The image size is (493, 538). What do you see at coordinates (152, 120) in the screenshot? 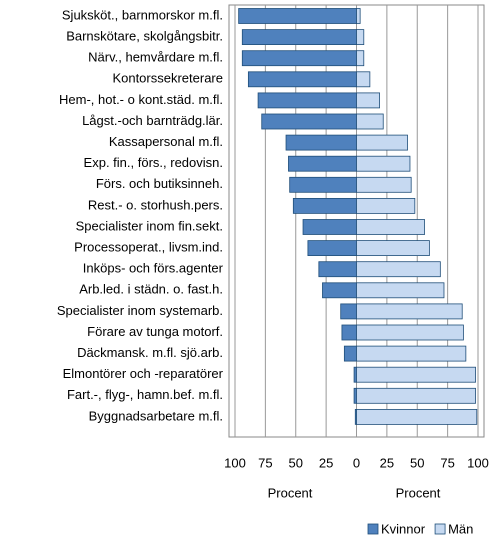
I see `y-tick-label: Lågst.-och barnträdg.lär.` at bounding box center [152, 120].